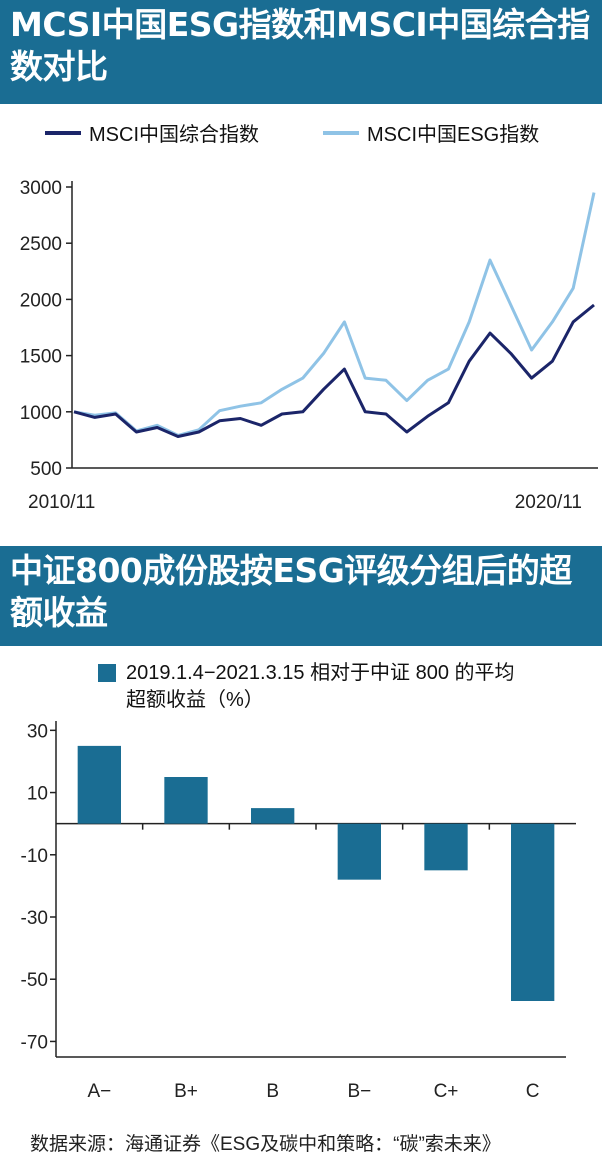 The width and height of the screenshot is (602, 1168). What do you see at coordinates (46, 469) in the screenshot?
I see `line-chart-y-tick-label: 500` at bounding box center [46, 469].